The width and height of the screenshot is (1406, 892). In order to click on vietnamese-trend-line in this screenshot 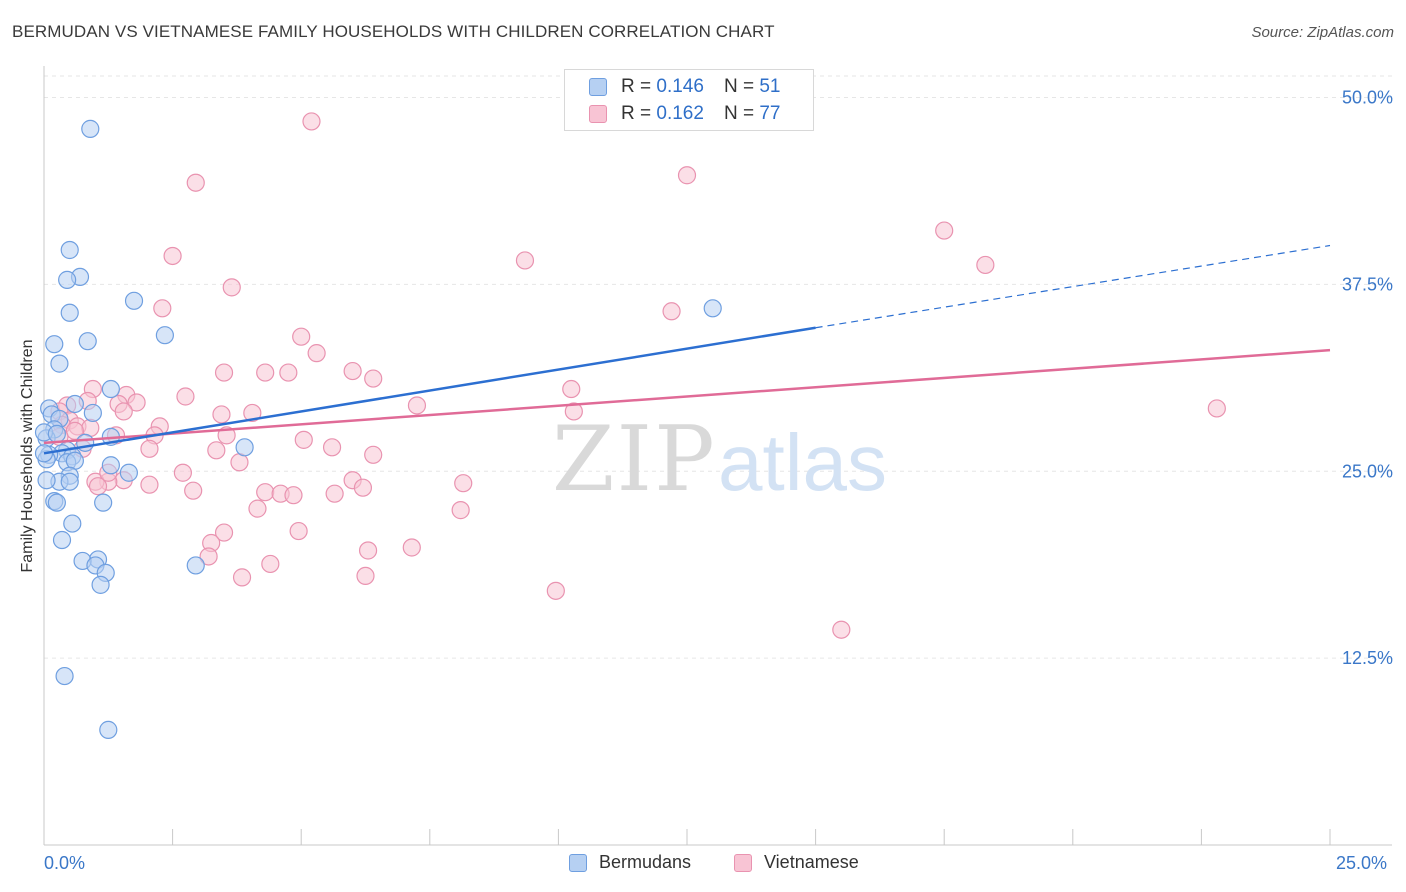, I will do `click(687, 396)`.